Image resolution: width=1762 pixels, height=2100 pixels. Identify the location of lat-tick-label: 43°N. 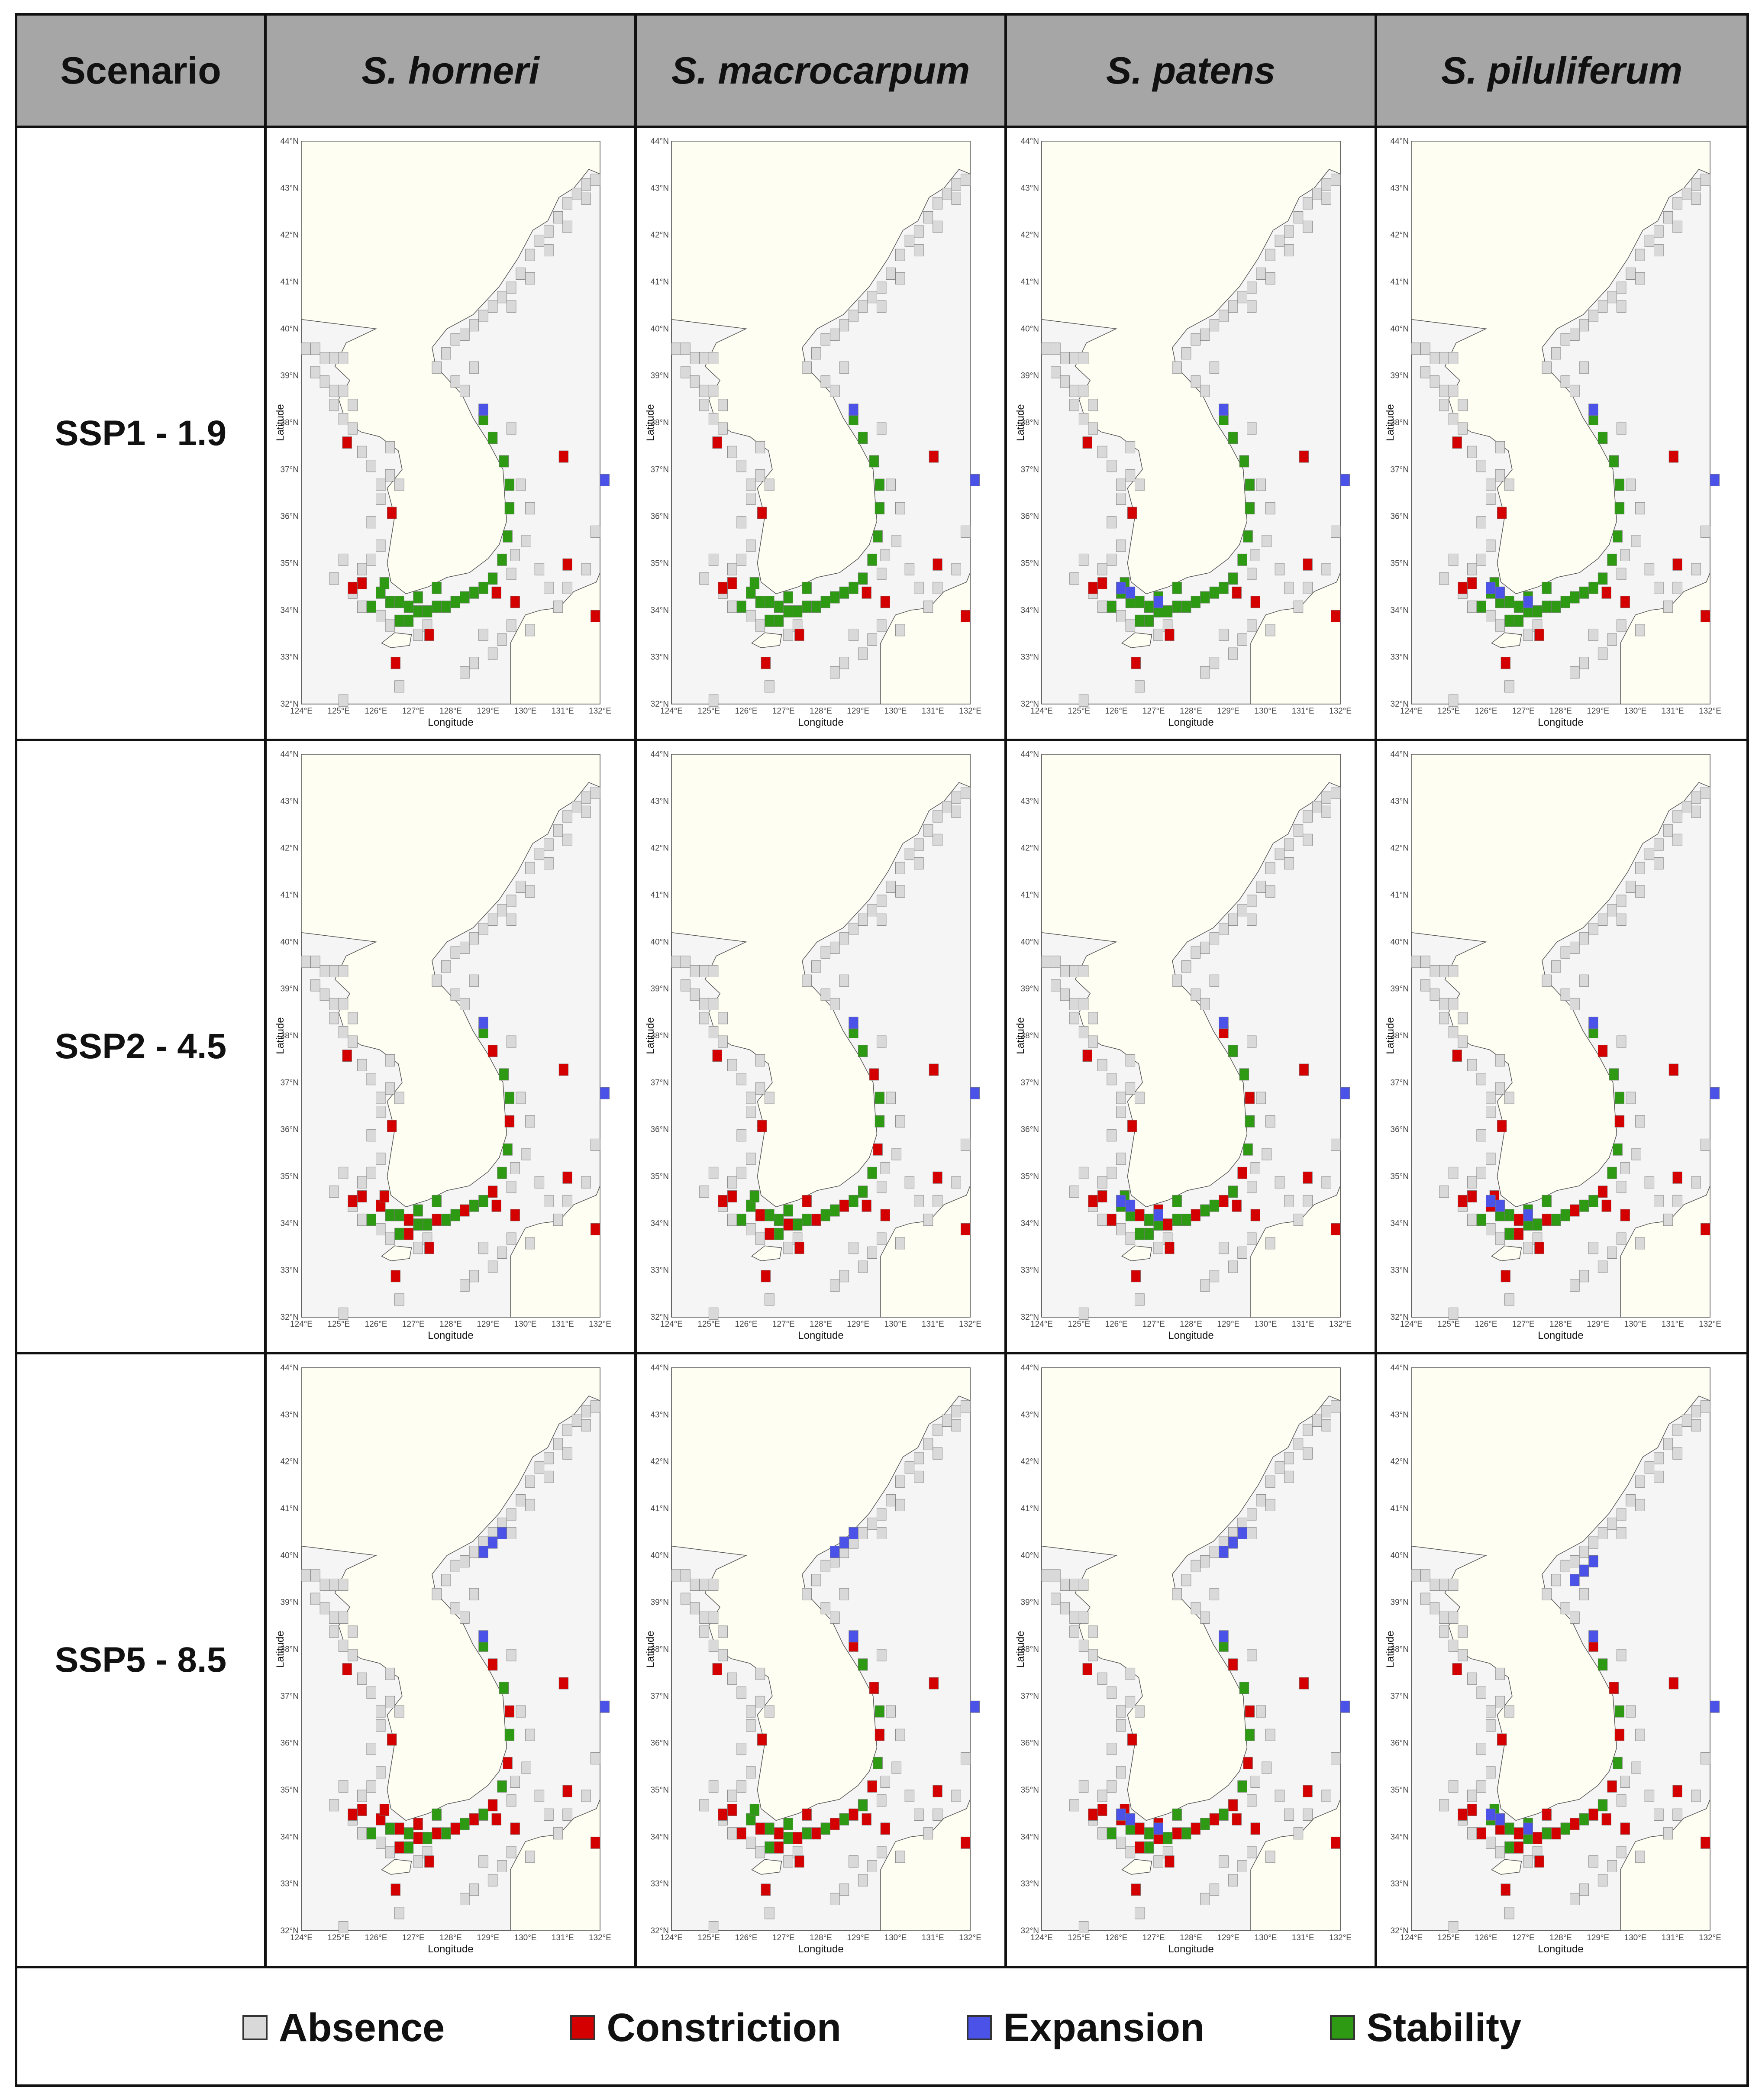
(1030, 801).